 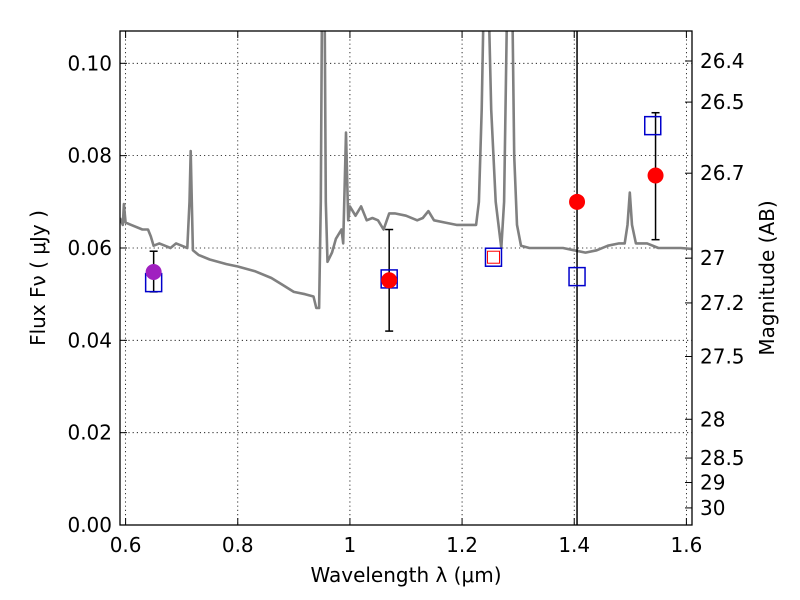 I want to click on y-axis-label: Flux Fν ( μJy ), so click(x=38, y=278).